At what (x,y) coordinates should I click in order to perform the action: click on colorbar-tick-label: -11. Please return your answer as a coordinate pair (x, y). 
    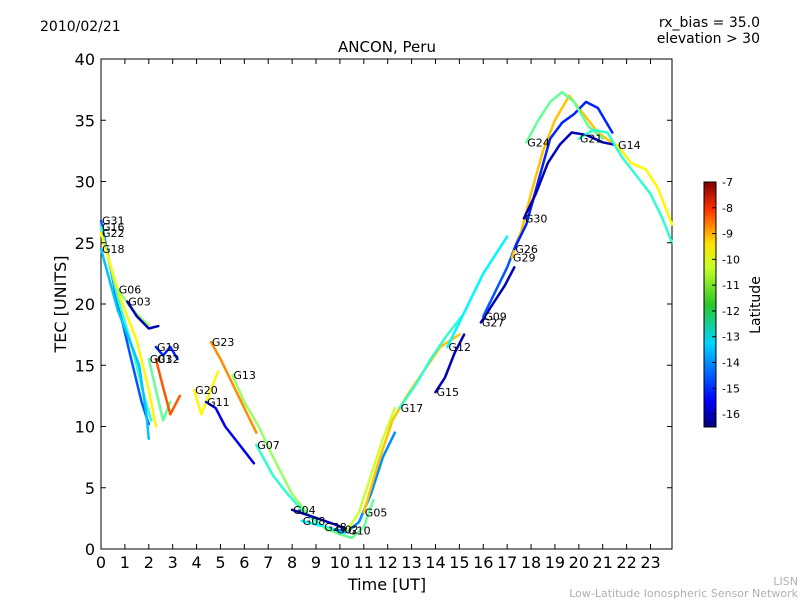
    Looking at the image, I should click on (731, 285).